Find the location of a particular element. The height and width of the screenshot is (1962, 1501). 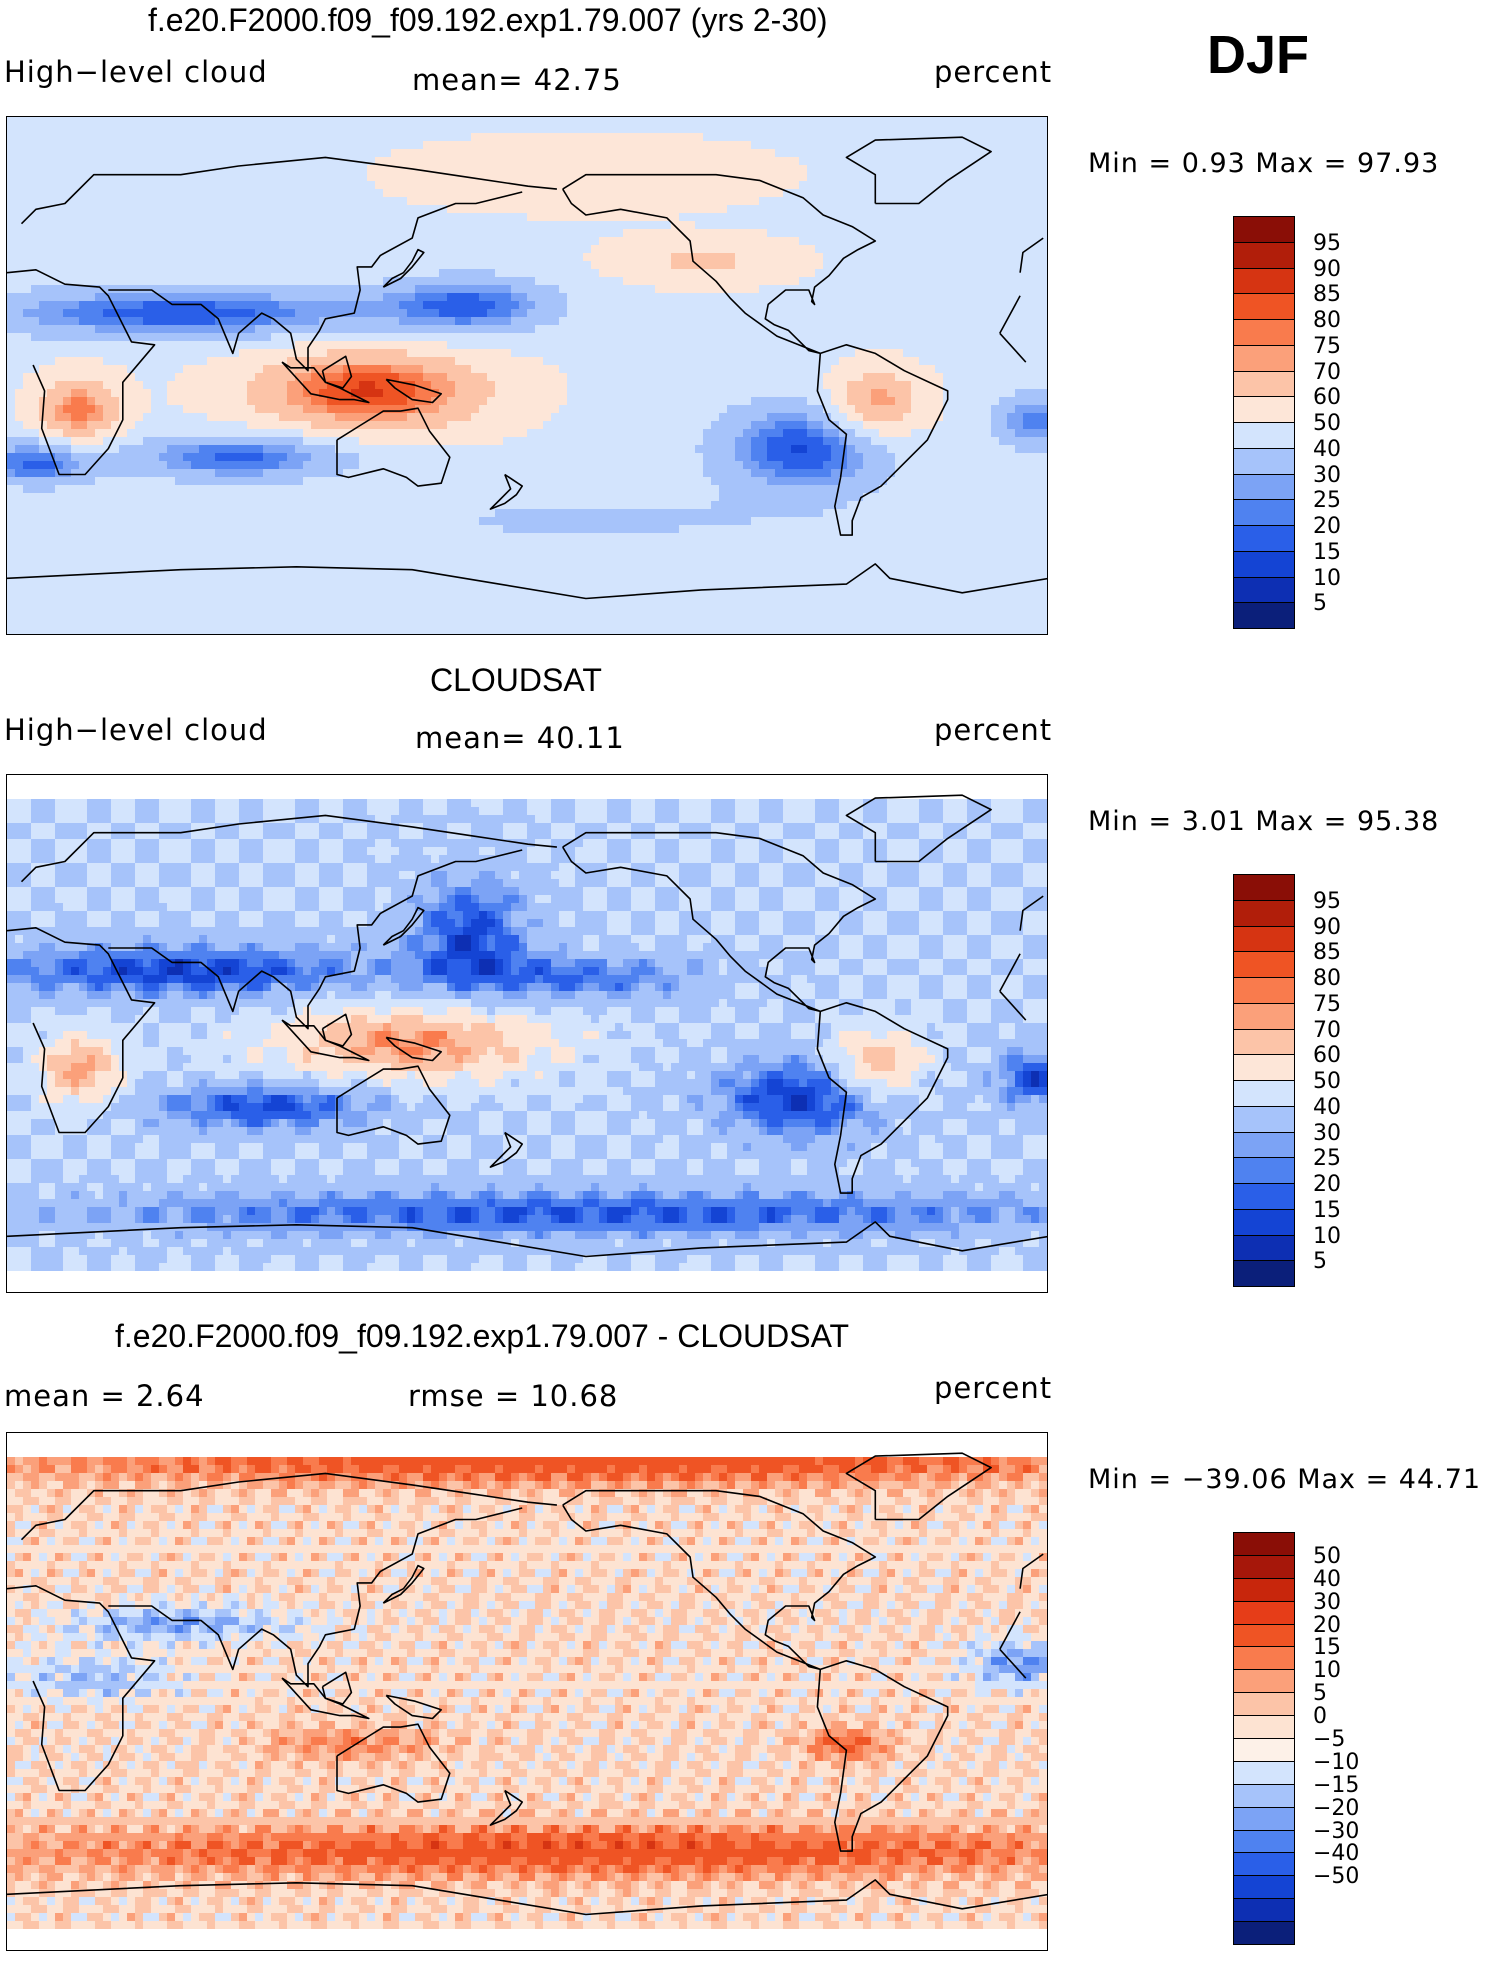

colorbar-tick-label: 50 is located at coordinates (1327, 1081).